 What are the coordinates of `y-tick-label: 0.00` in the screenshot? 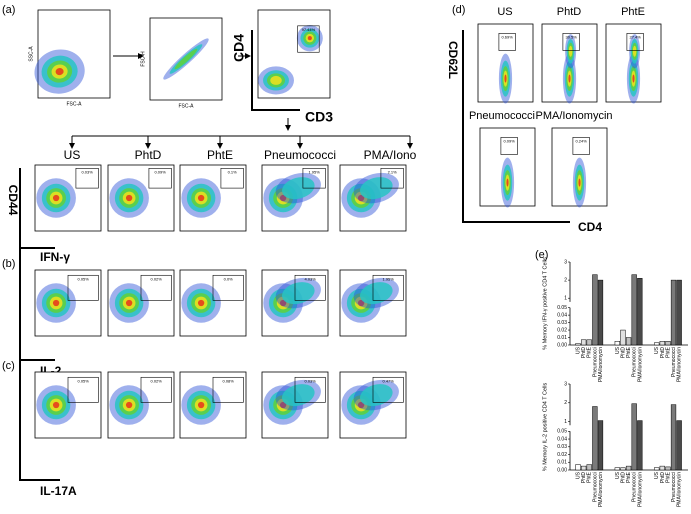 It's located at (562, 470).